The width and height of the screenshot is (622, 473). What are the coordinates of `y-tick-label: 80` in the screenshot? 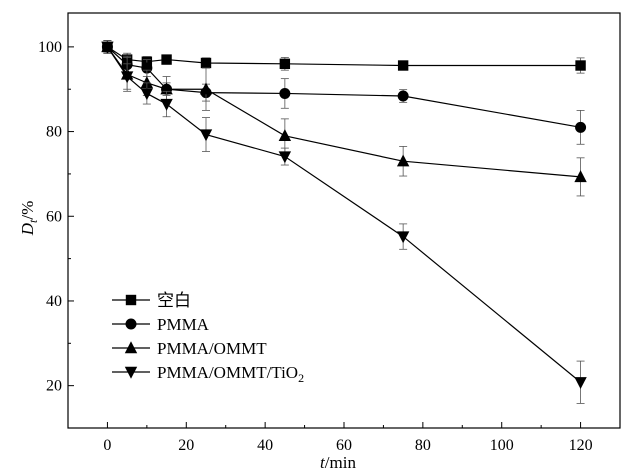 It's located at (54, 132).